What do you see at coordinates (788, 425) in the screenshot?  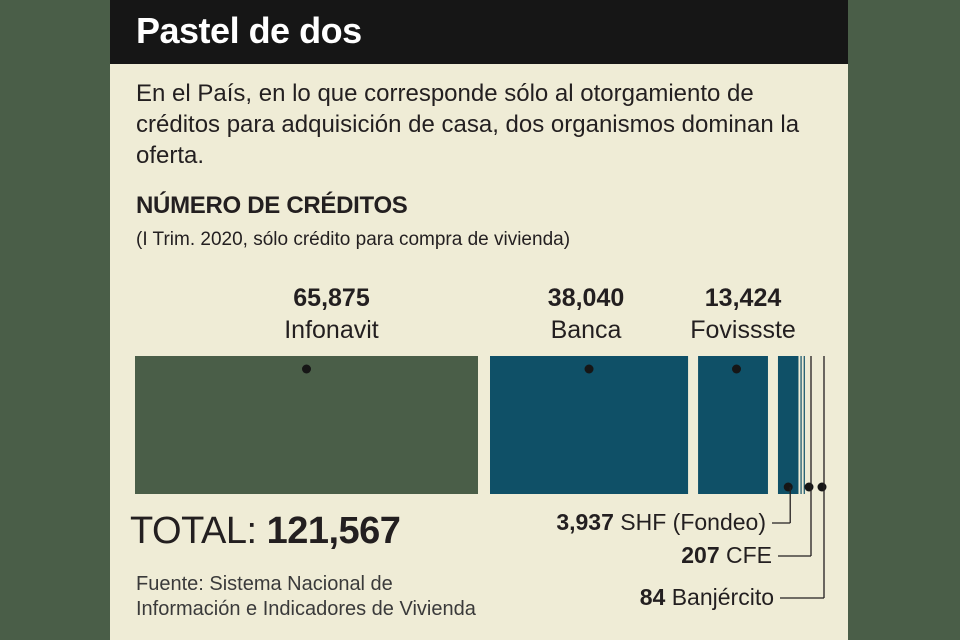 I see `bar-shf-fondeo` at bounding box center [788, 425].